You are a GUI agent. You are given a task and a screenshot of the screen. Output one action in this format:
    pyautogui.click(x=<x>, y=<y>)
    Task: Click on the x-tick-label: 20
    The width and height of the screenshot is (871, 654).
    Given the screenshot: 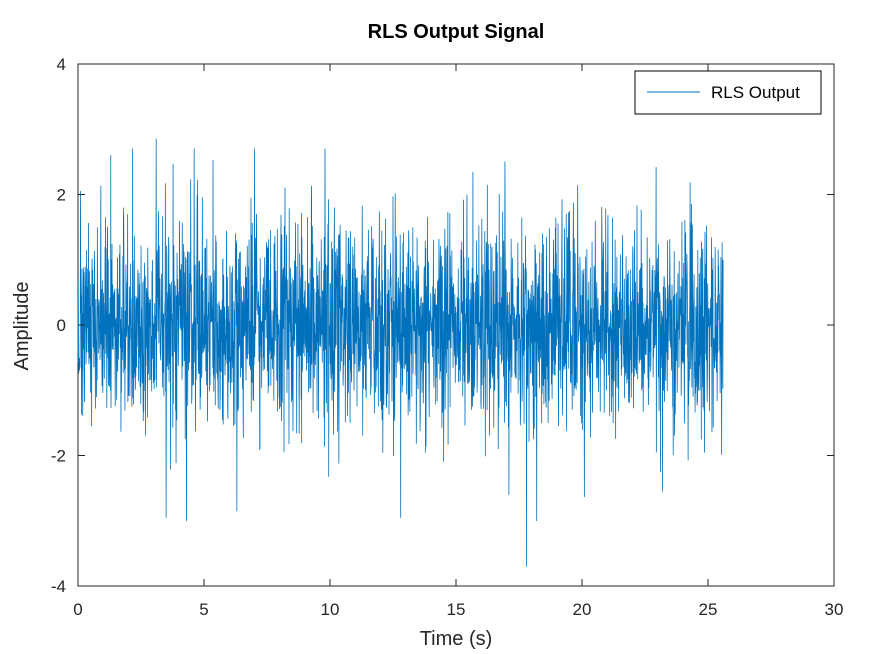 What is the action you would take?
    pyautogui.click(x=582, y=609)
    